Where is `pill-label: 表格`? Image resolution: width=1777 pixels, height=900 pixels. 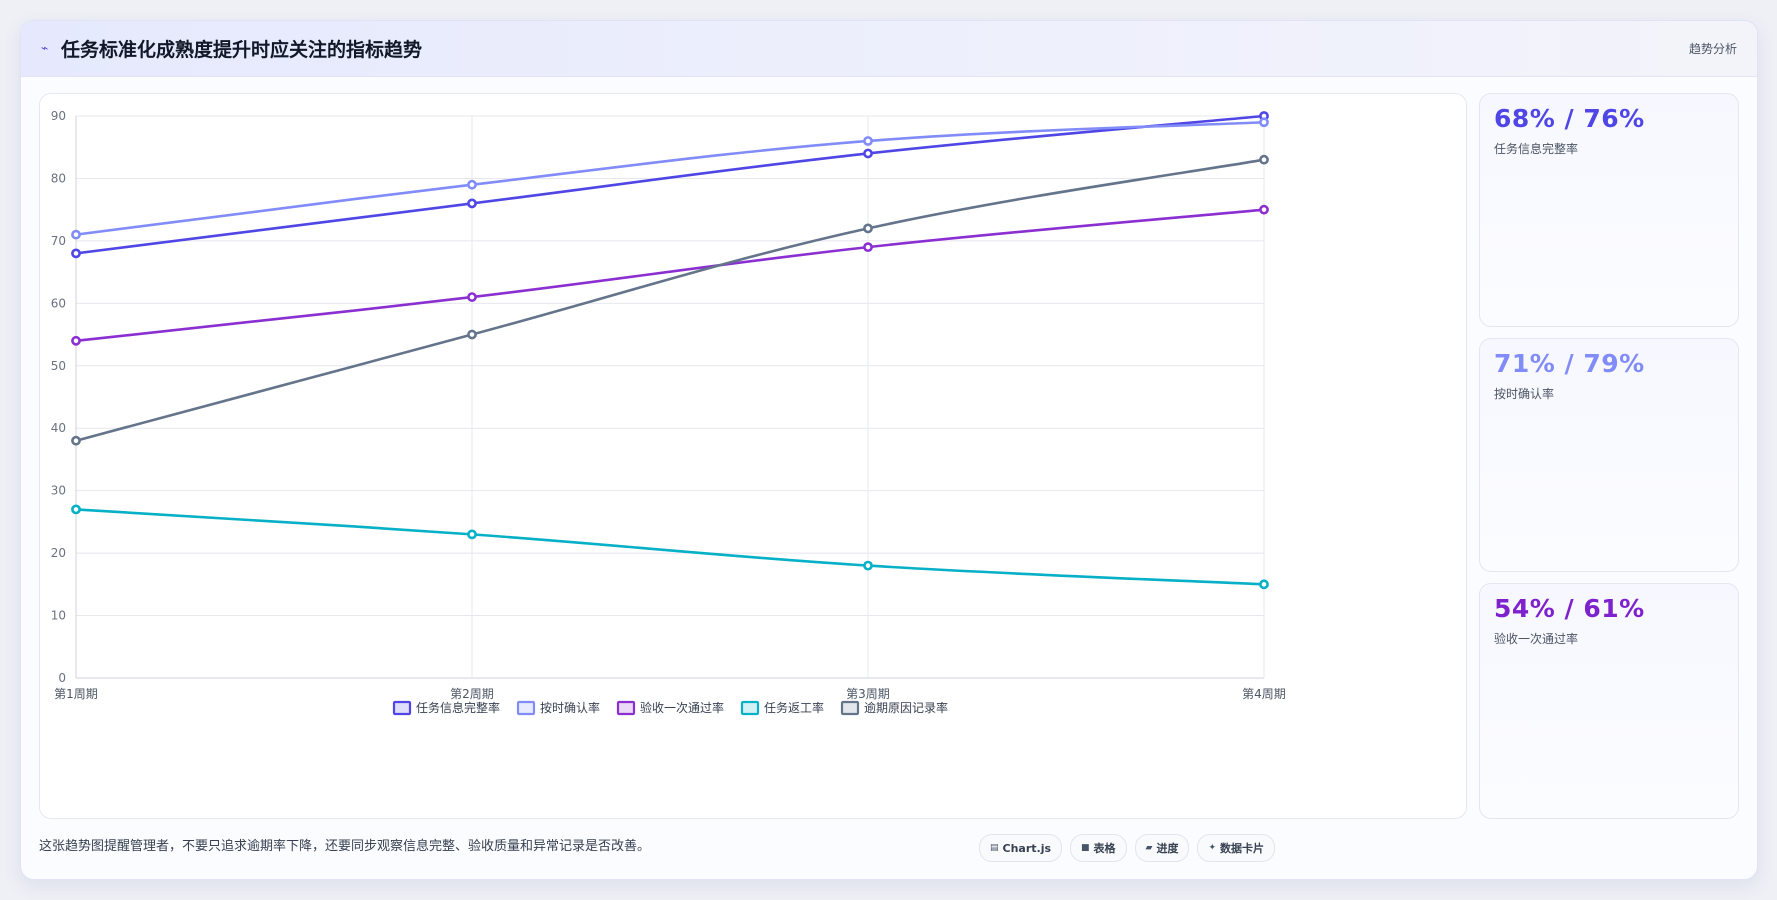 pill-label: 表格 is located at coordinates (1104, 848).